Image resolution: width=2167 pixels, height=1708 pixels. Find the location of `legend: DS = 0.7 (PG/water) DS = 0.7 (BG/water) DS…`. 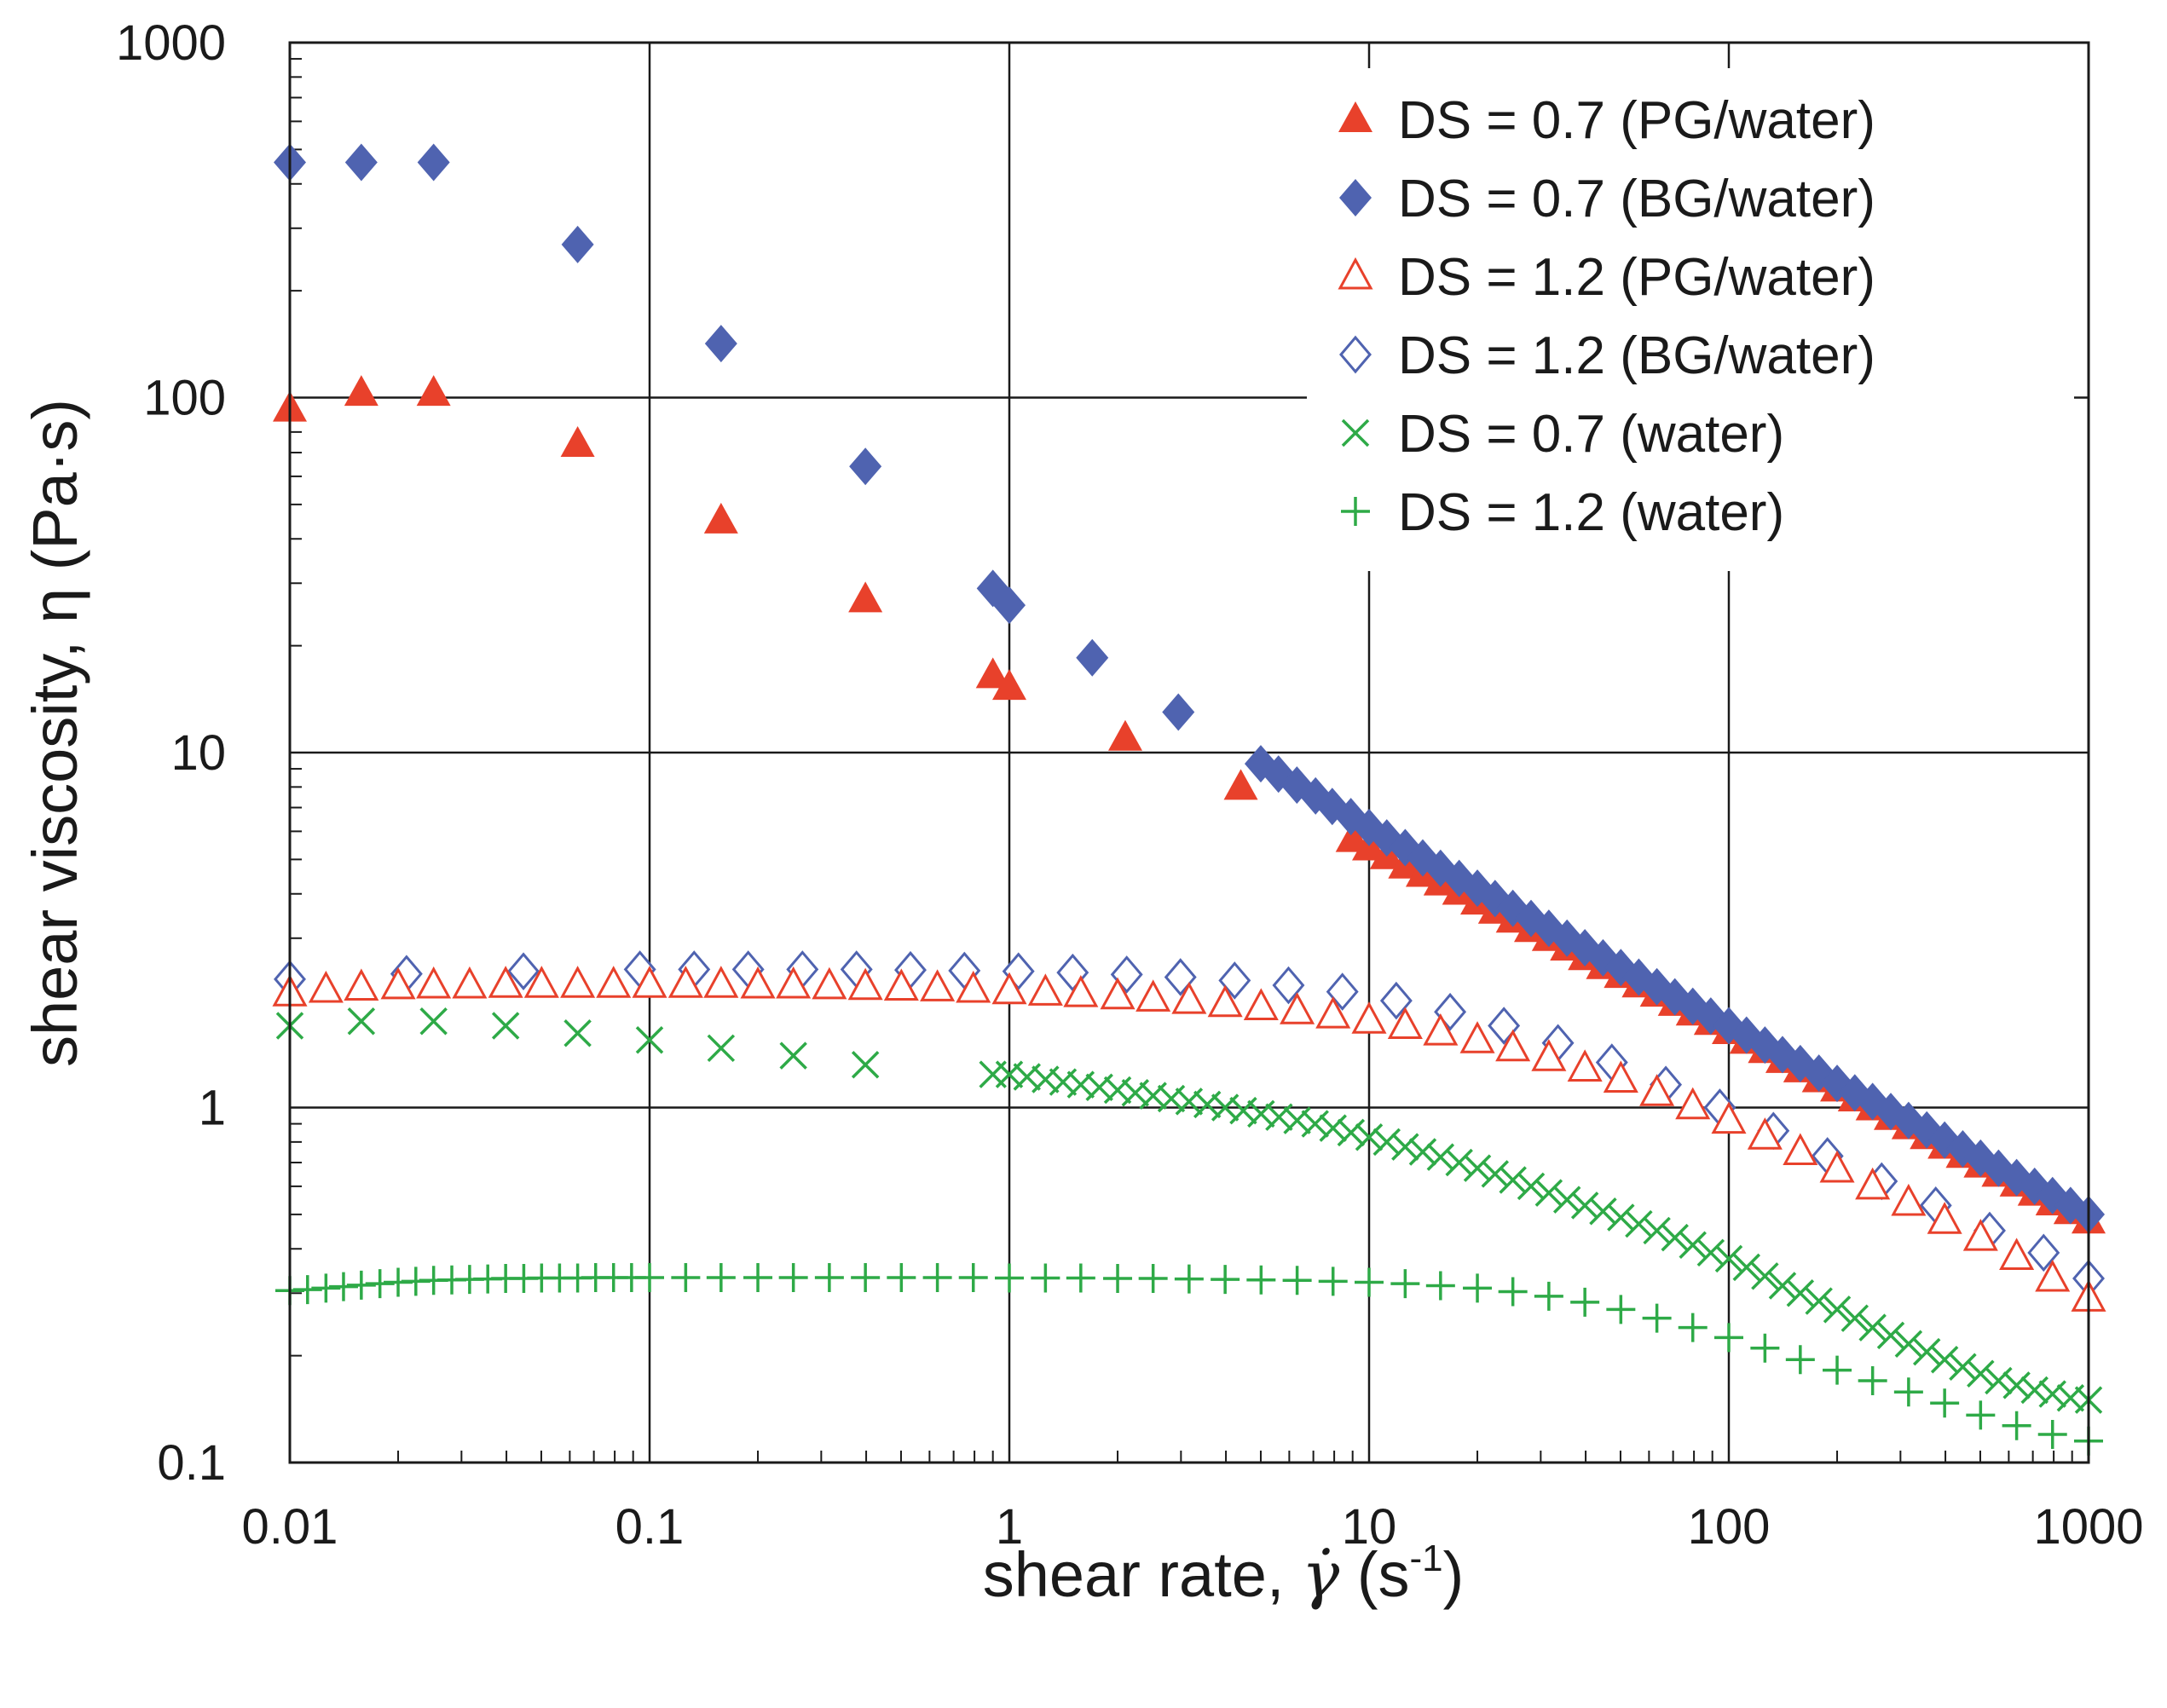

legend: DS = 0.7 (PG/water) DS = 0.7 (BG/water) DS… is located at coordinates (1691, 319).